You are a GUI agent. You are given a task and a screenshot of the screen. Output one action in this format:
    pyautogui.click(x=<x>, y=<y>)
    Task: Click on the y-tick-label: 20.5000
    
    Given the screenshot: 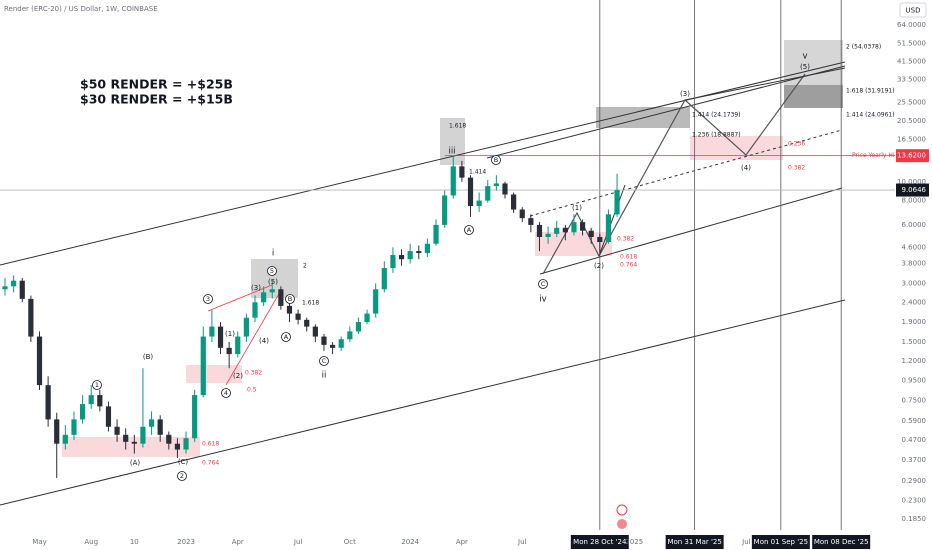 What is the action you would take?
    pyautogui.click(x=911, y=121)
    